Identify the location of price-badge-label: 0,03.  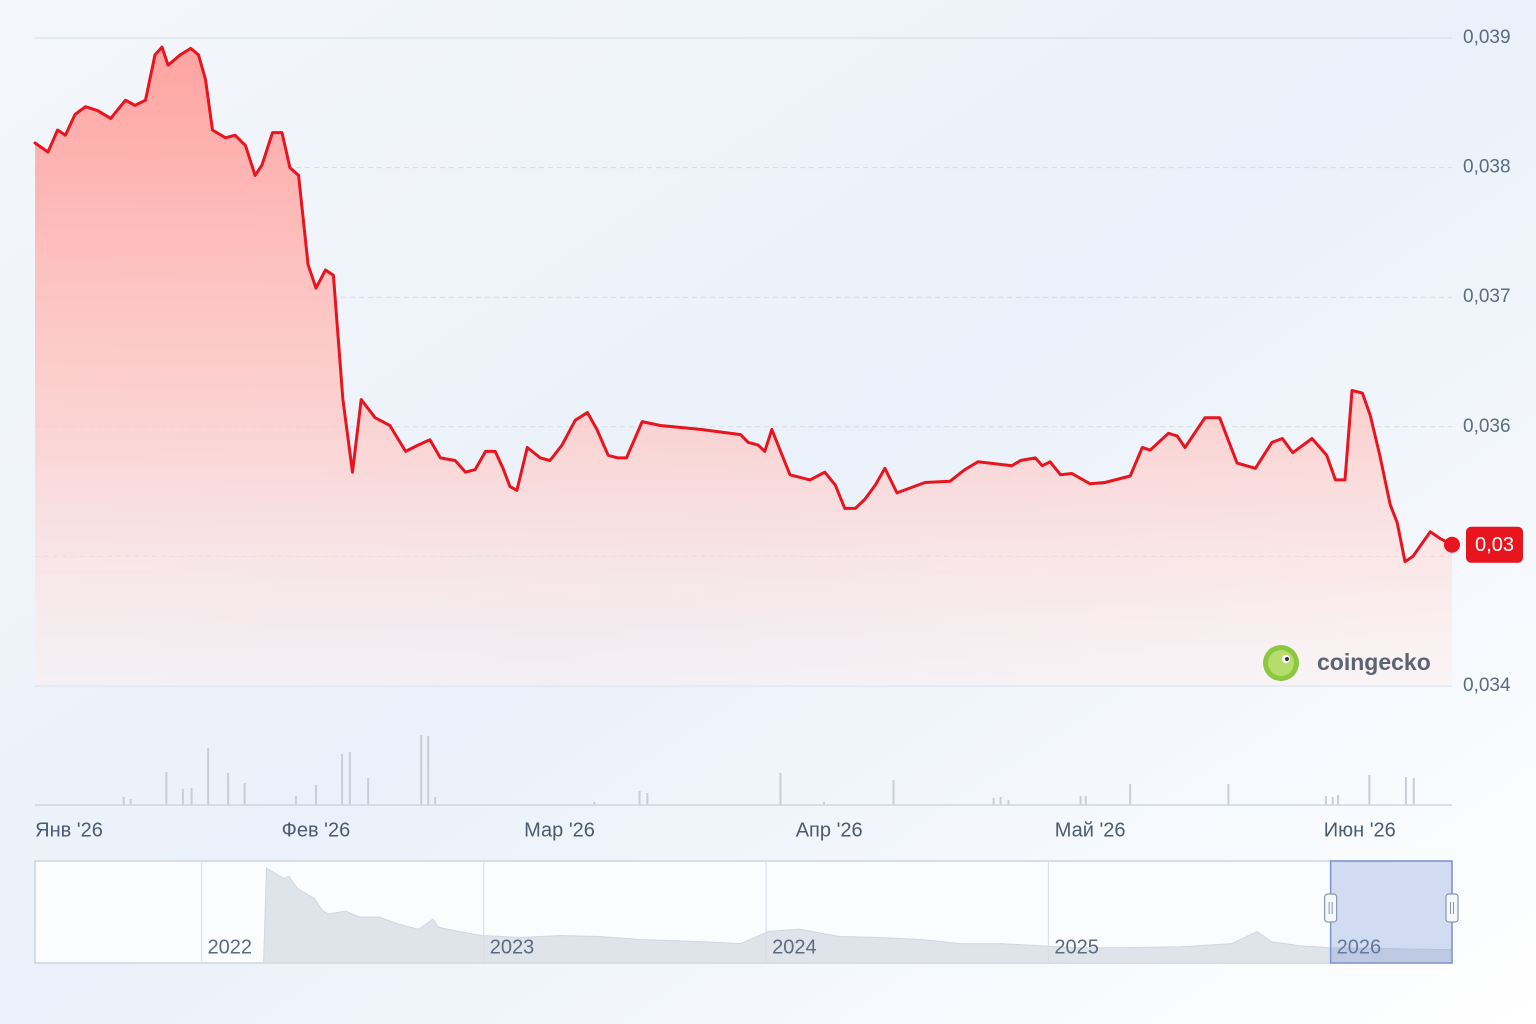
(1494, 545).